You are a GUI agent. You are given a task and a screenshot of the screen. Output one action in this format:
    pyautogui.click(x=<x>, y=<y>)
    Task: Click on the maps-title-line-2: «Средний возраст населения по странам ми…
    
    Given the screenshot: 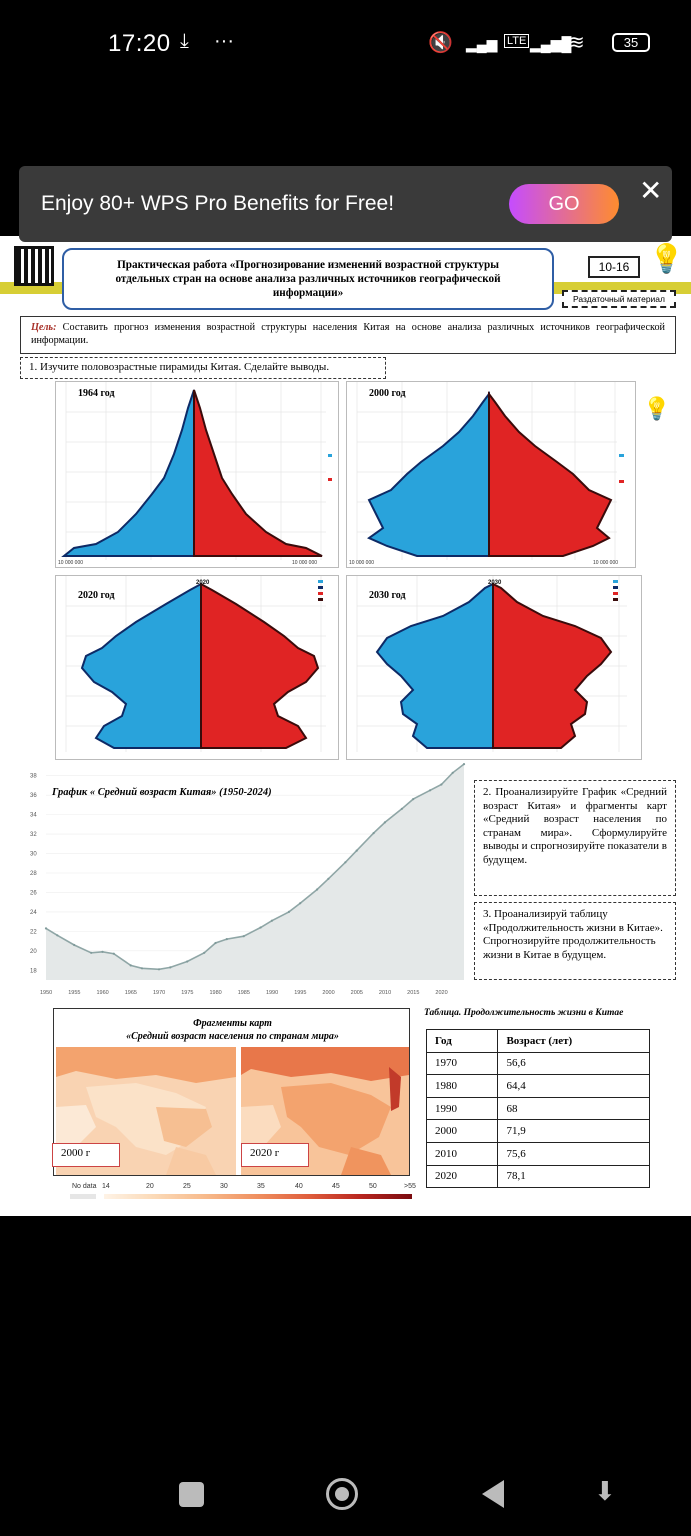 What is the action you would take?
    pyautogui.click(x=232, y=1036)
    